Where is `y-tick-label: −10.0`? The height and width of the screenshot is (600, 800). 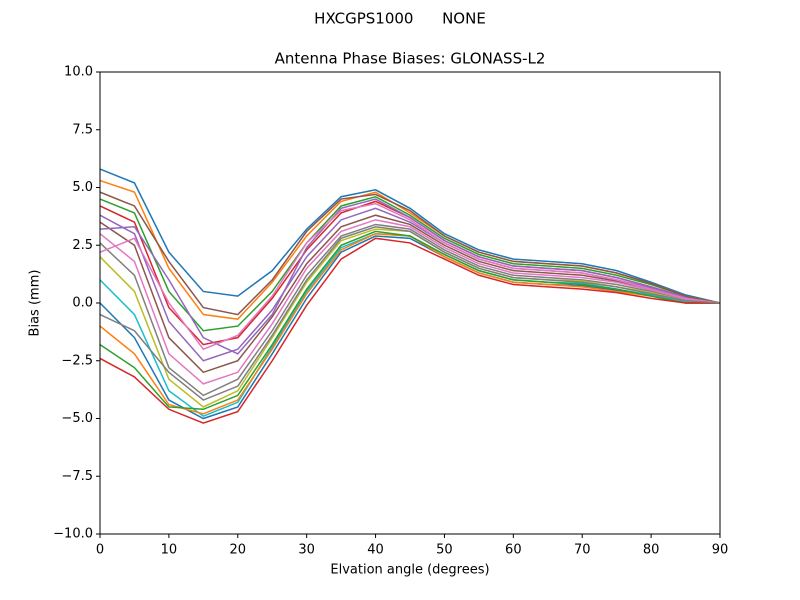
y-tick-label: −10.0 is located at coordinates (73, 534).